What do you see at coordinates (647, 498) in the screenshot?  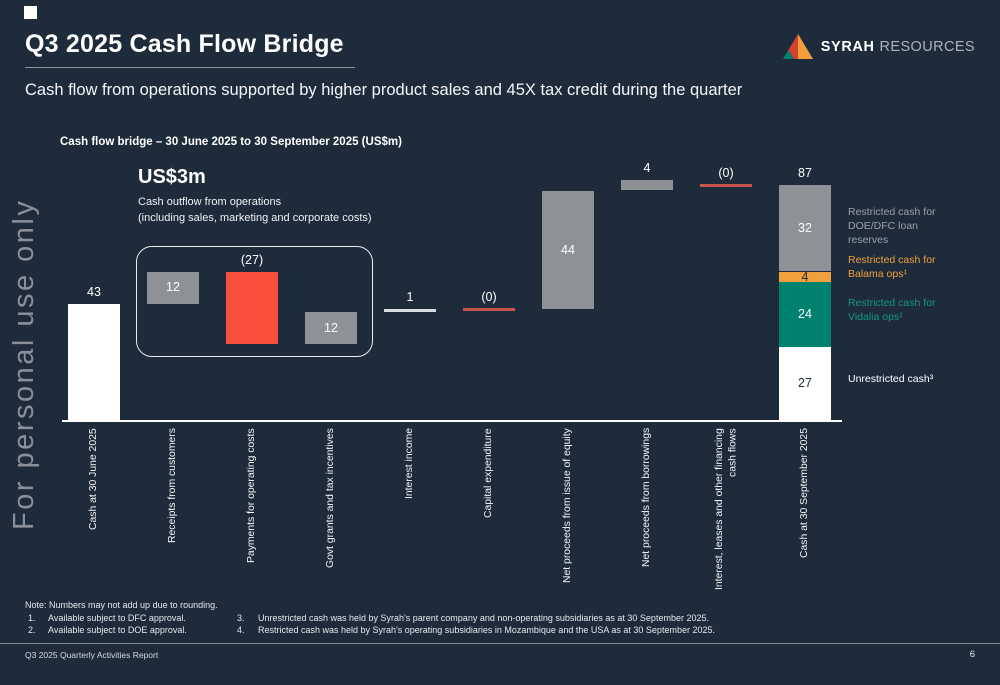 I see `category-label: Net proceeds from borrowings` at bounding box center [647, 498].